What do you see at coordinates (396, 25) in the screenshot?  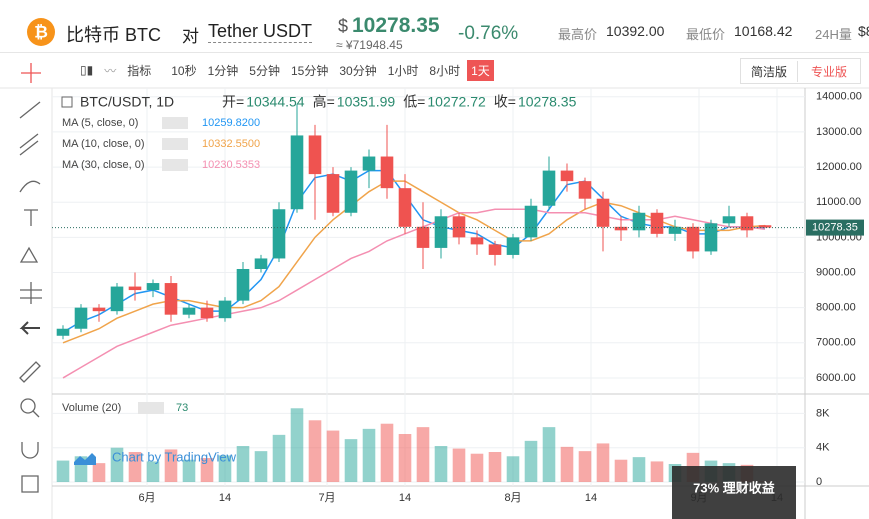 I see `price: 10278.35` at bounding box center [396, 25].